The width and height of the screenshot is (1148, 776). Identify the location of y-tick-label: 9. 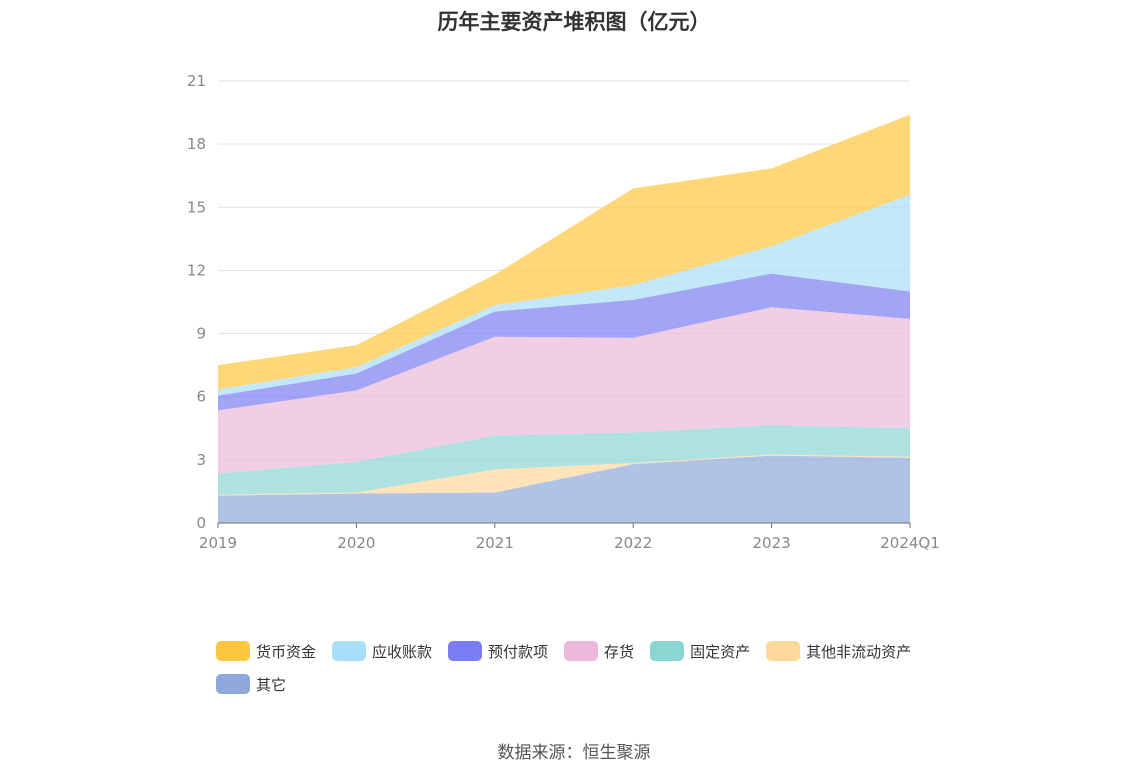
(201, 334).